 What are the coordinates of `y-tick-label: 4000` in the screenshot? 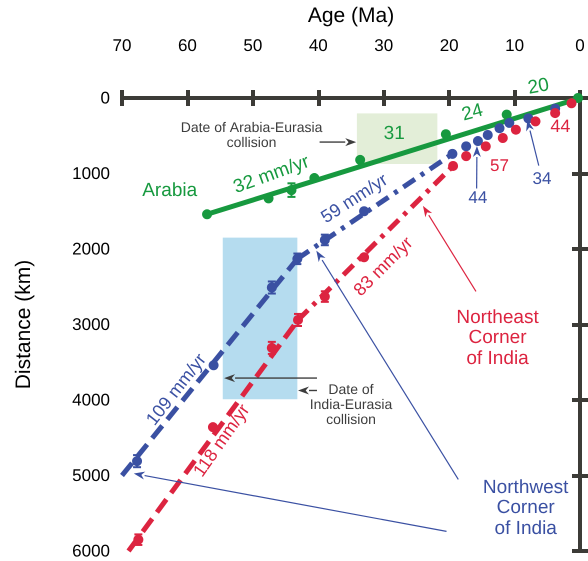 It's located at (91, 400).